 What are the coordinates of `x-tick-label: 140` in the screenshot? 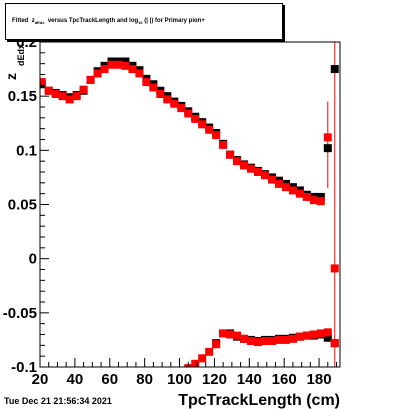 It's located at (249, 379).